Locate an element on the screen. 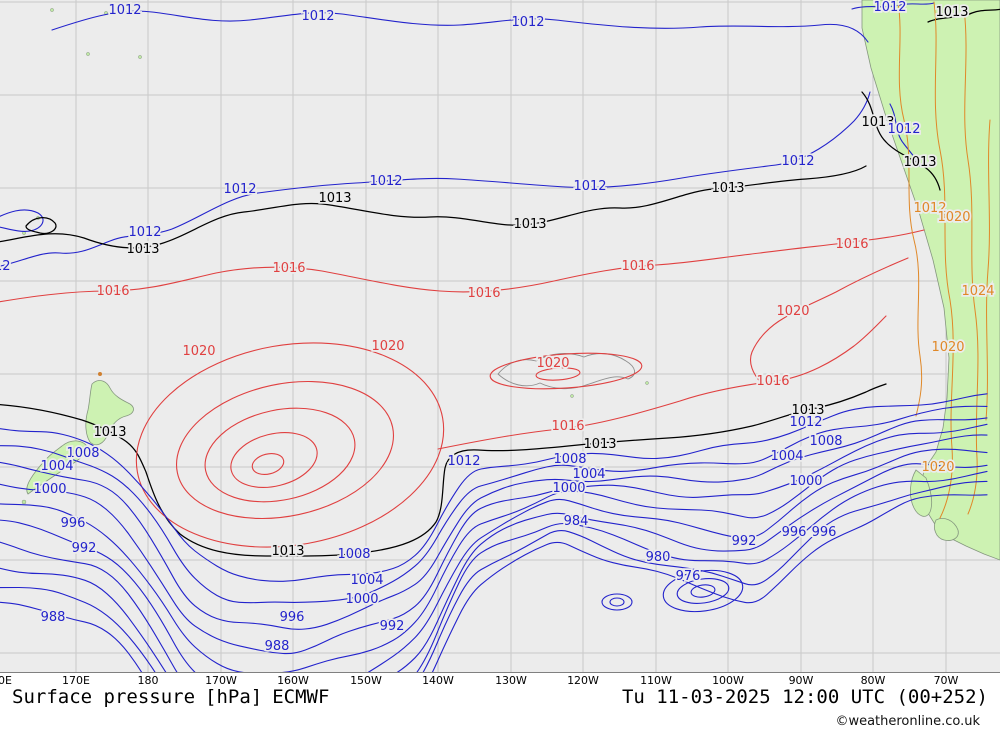  isobar-1013-andes is located at coordinates (901, 141).